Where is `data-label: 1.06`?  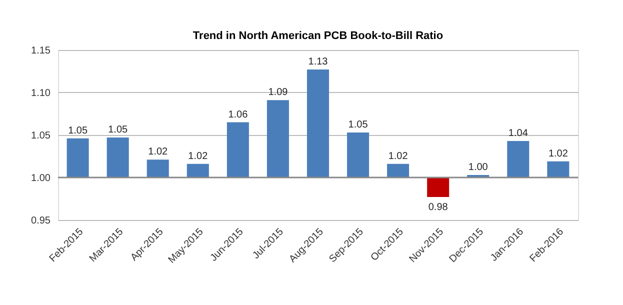
data-label: 1.06 is located at coordinates (238, 114).